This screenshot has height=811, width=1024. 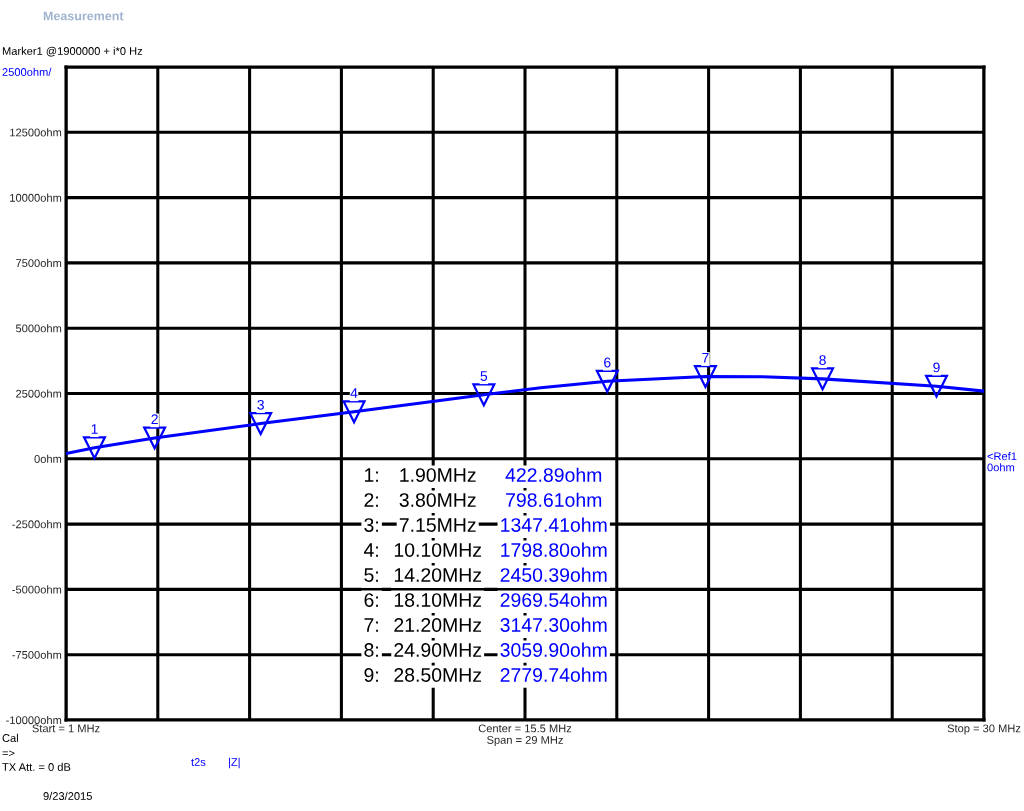 I want to click on text: Cal, so click(x=10, y=737).